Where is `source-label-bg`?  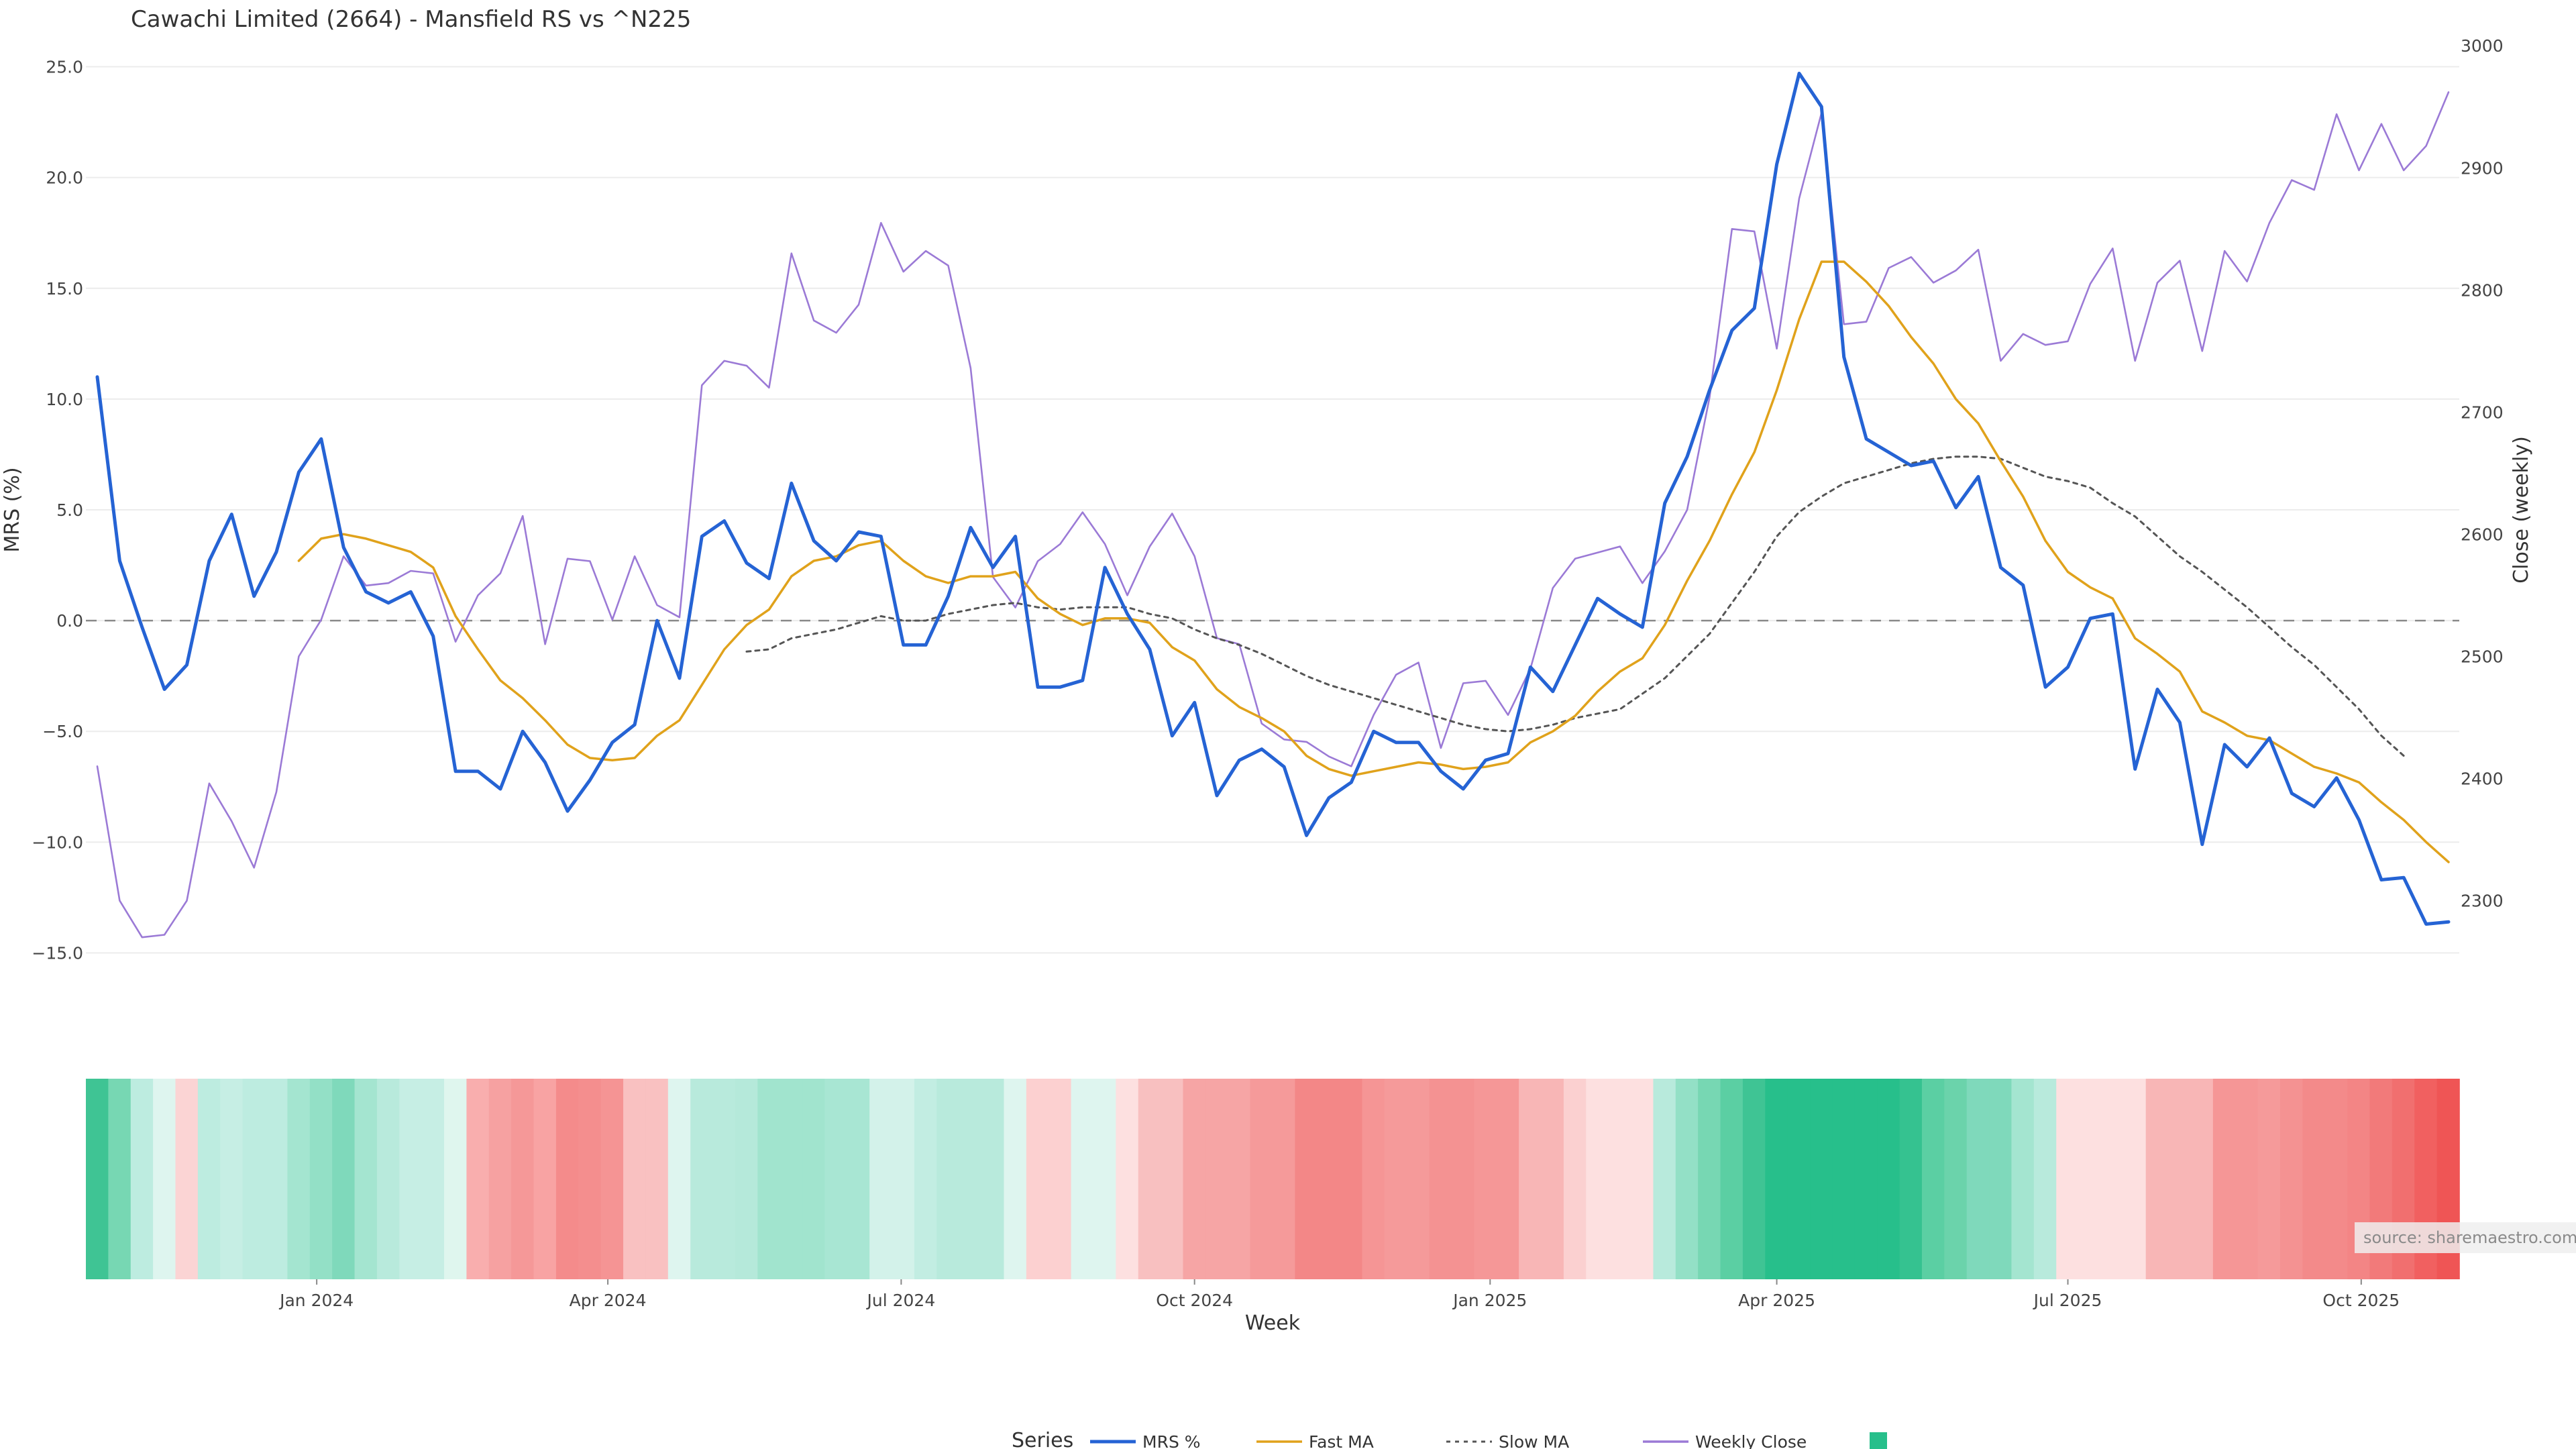
source-label-bg is located at coordinates (2465, 1237).